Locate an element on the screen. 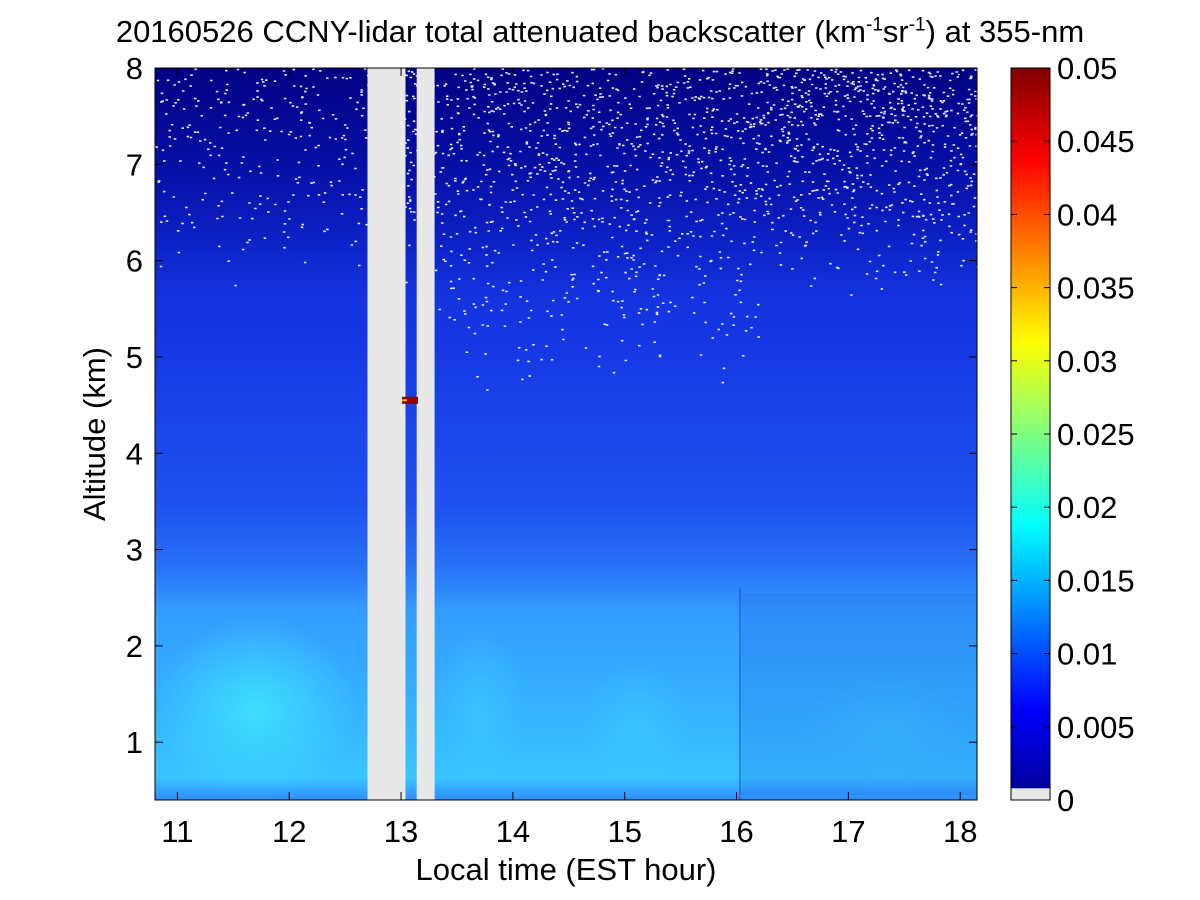 This screenshot has height=900, width=1200. title-text-3: ) at 355-nm is located at coordinates (1005, 31).